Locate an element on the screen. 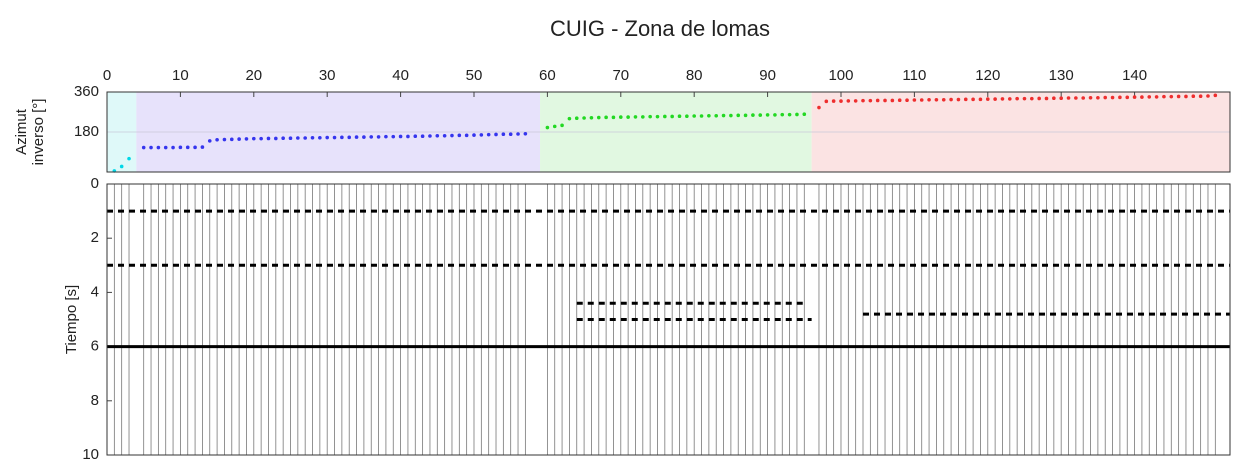 The image size is (1238, 464). x-tick-label: 0 is located at coordinates (107, 75).